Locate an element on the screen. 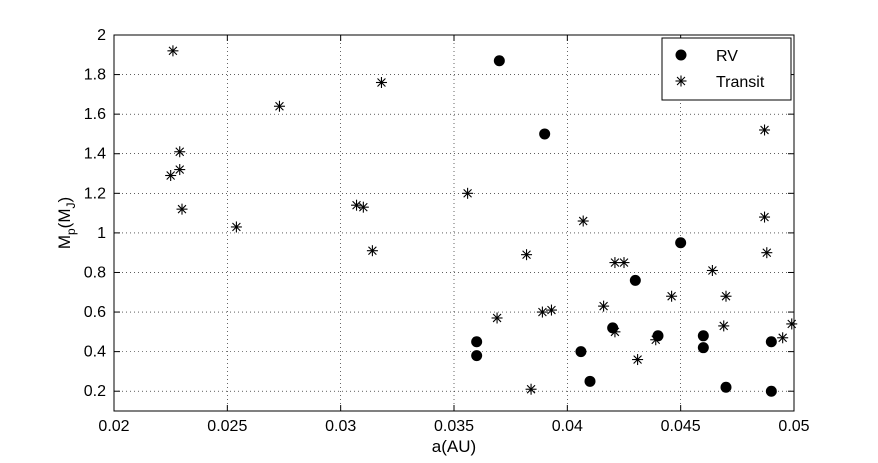 The width and height of the screenshot is (878, 463). y-axis-label-end: ) is located at coordinates (64, 200).